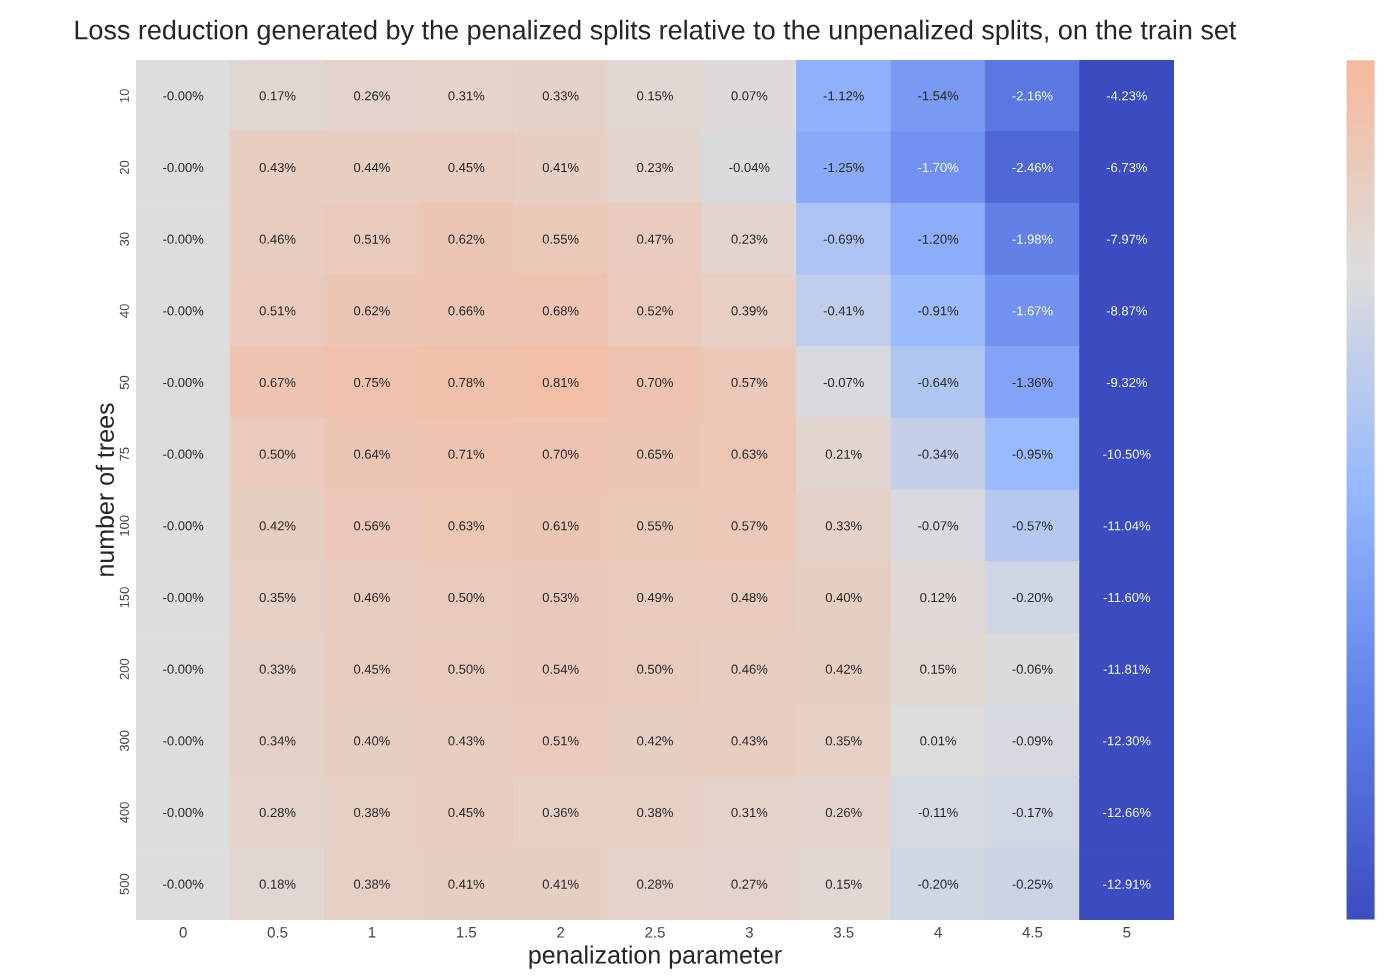 This screenshot has width=1396, height=976. Describe the element at coordinates (105, 489) in the screenshot. I see `y-axis-title: number of trees` at that location.